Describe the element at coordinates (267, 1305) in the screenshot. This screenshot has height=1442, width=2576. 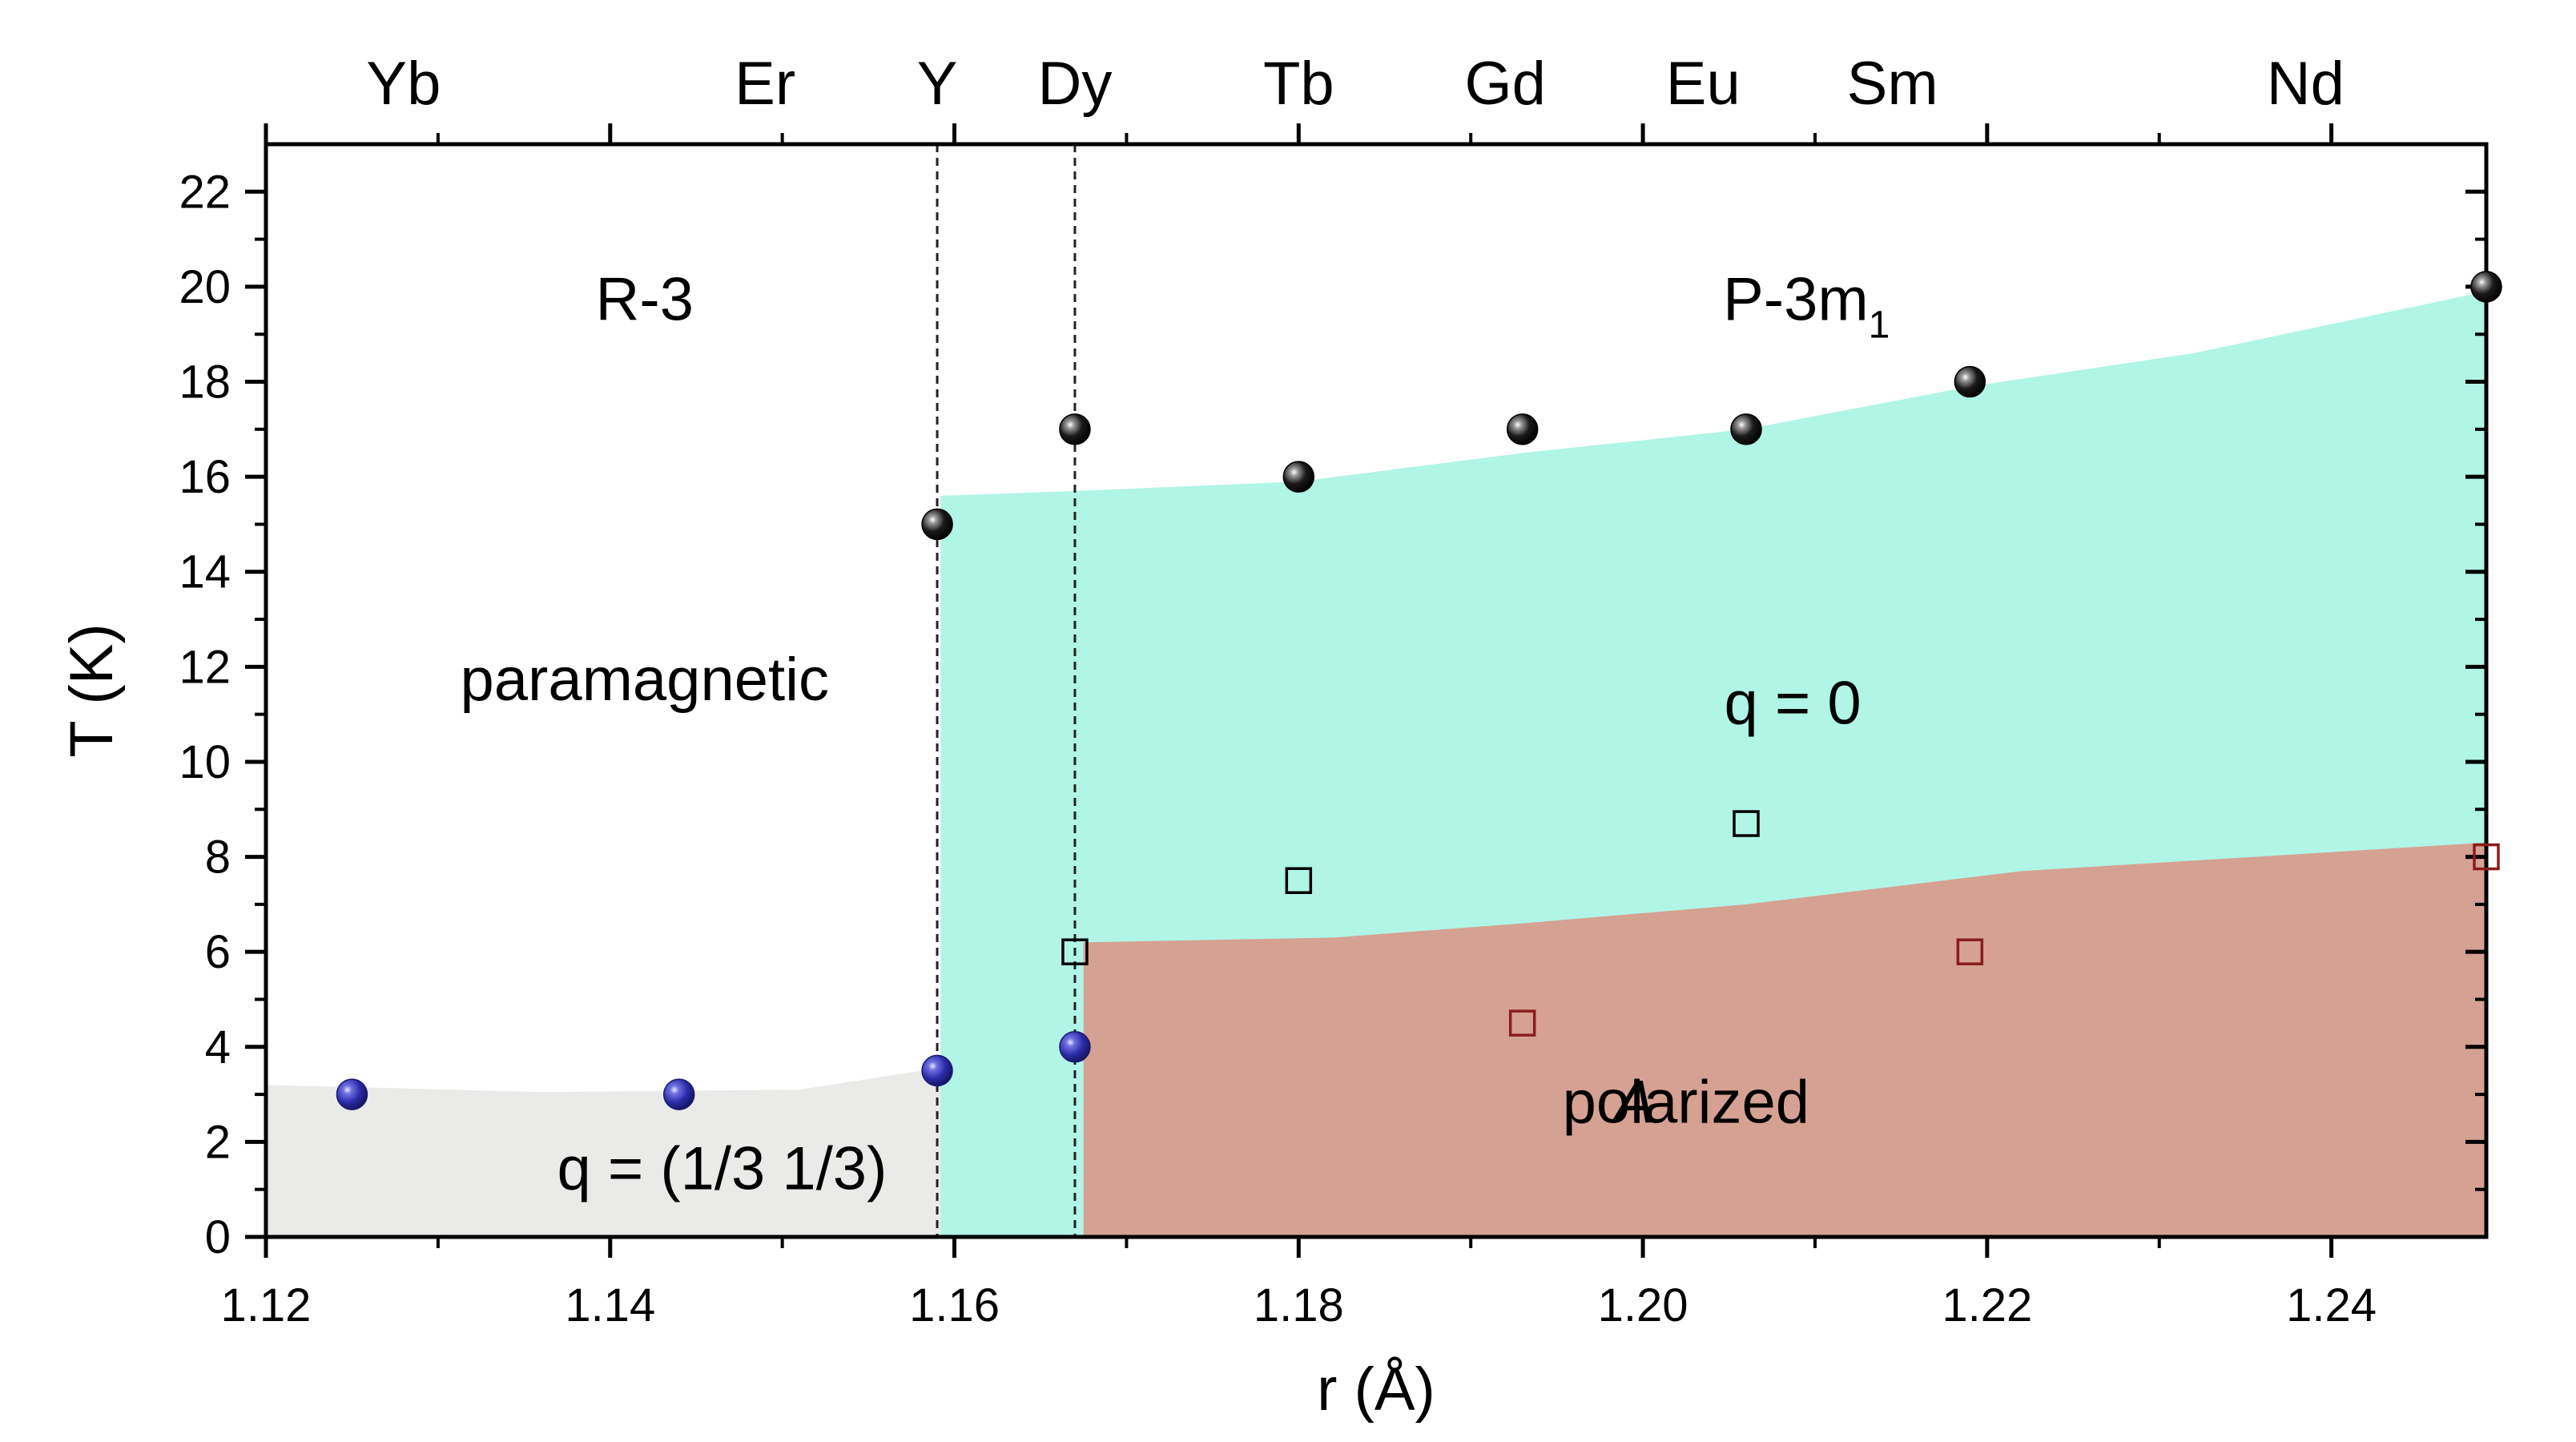
I see `x-tick-label: 1.12` at that location.